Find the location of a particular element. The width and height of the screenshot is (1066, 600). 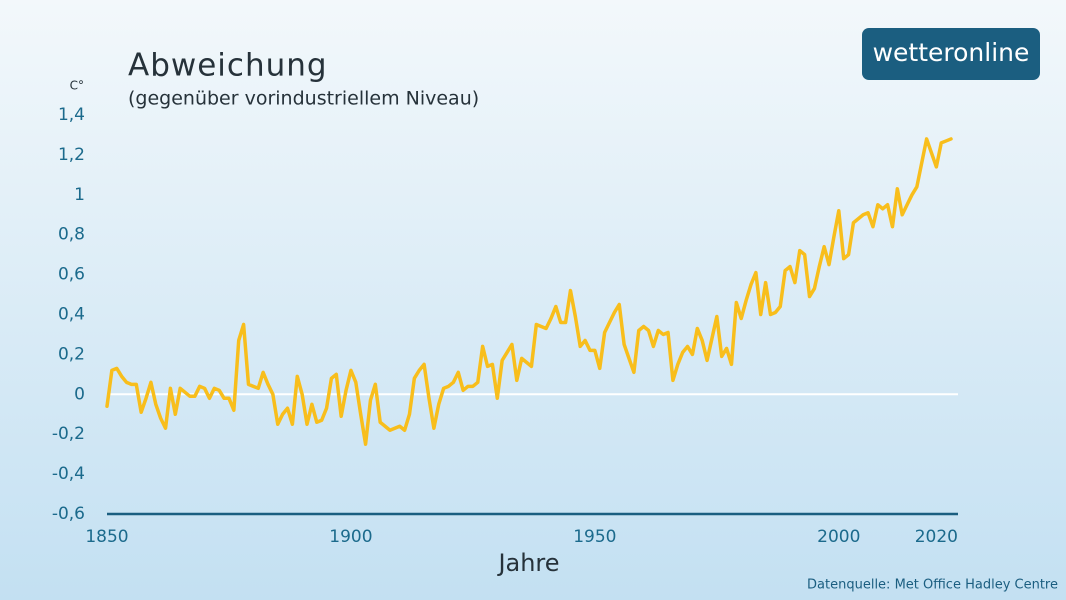

x-tick-label: 1900 is located at coordinates (350, 537).